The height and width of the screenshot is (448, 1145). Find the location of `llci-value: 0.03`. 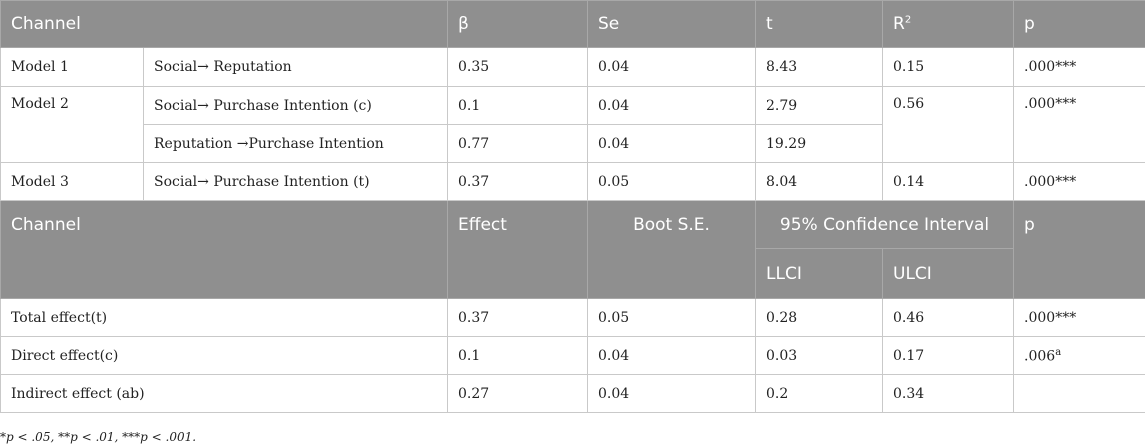

llci-value: 0.03 is located at coordinates (819, 355).